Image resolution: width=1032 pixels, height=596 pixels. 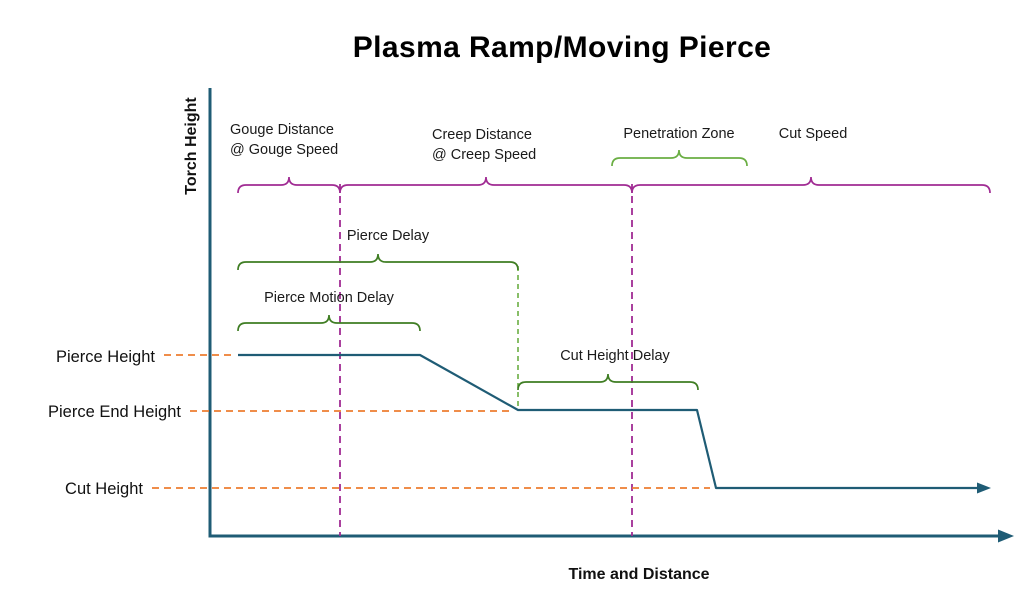 I want to click on gouge-distance-brace, so click(x=289, y=185).